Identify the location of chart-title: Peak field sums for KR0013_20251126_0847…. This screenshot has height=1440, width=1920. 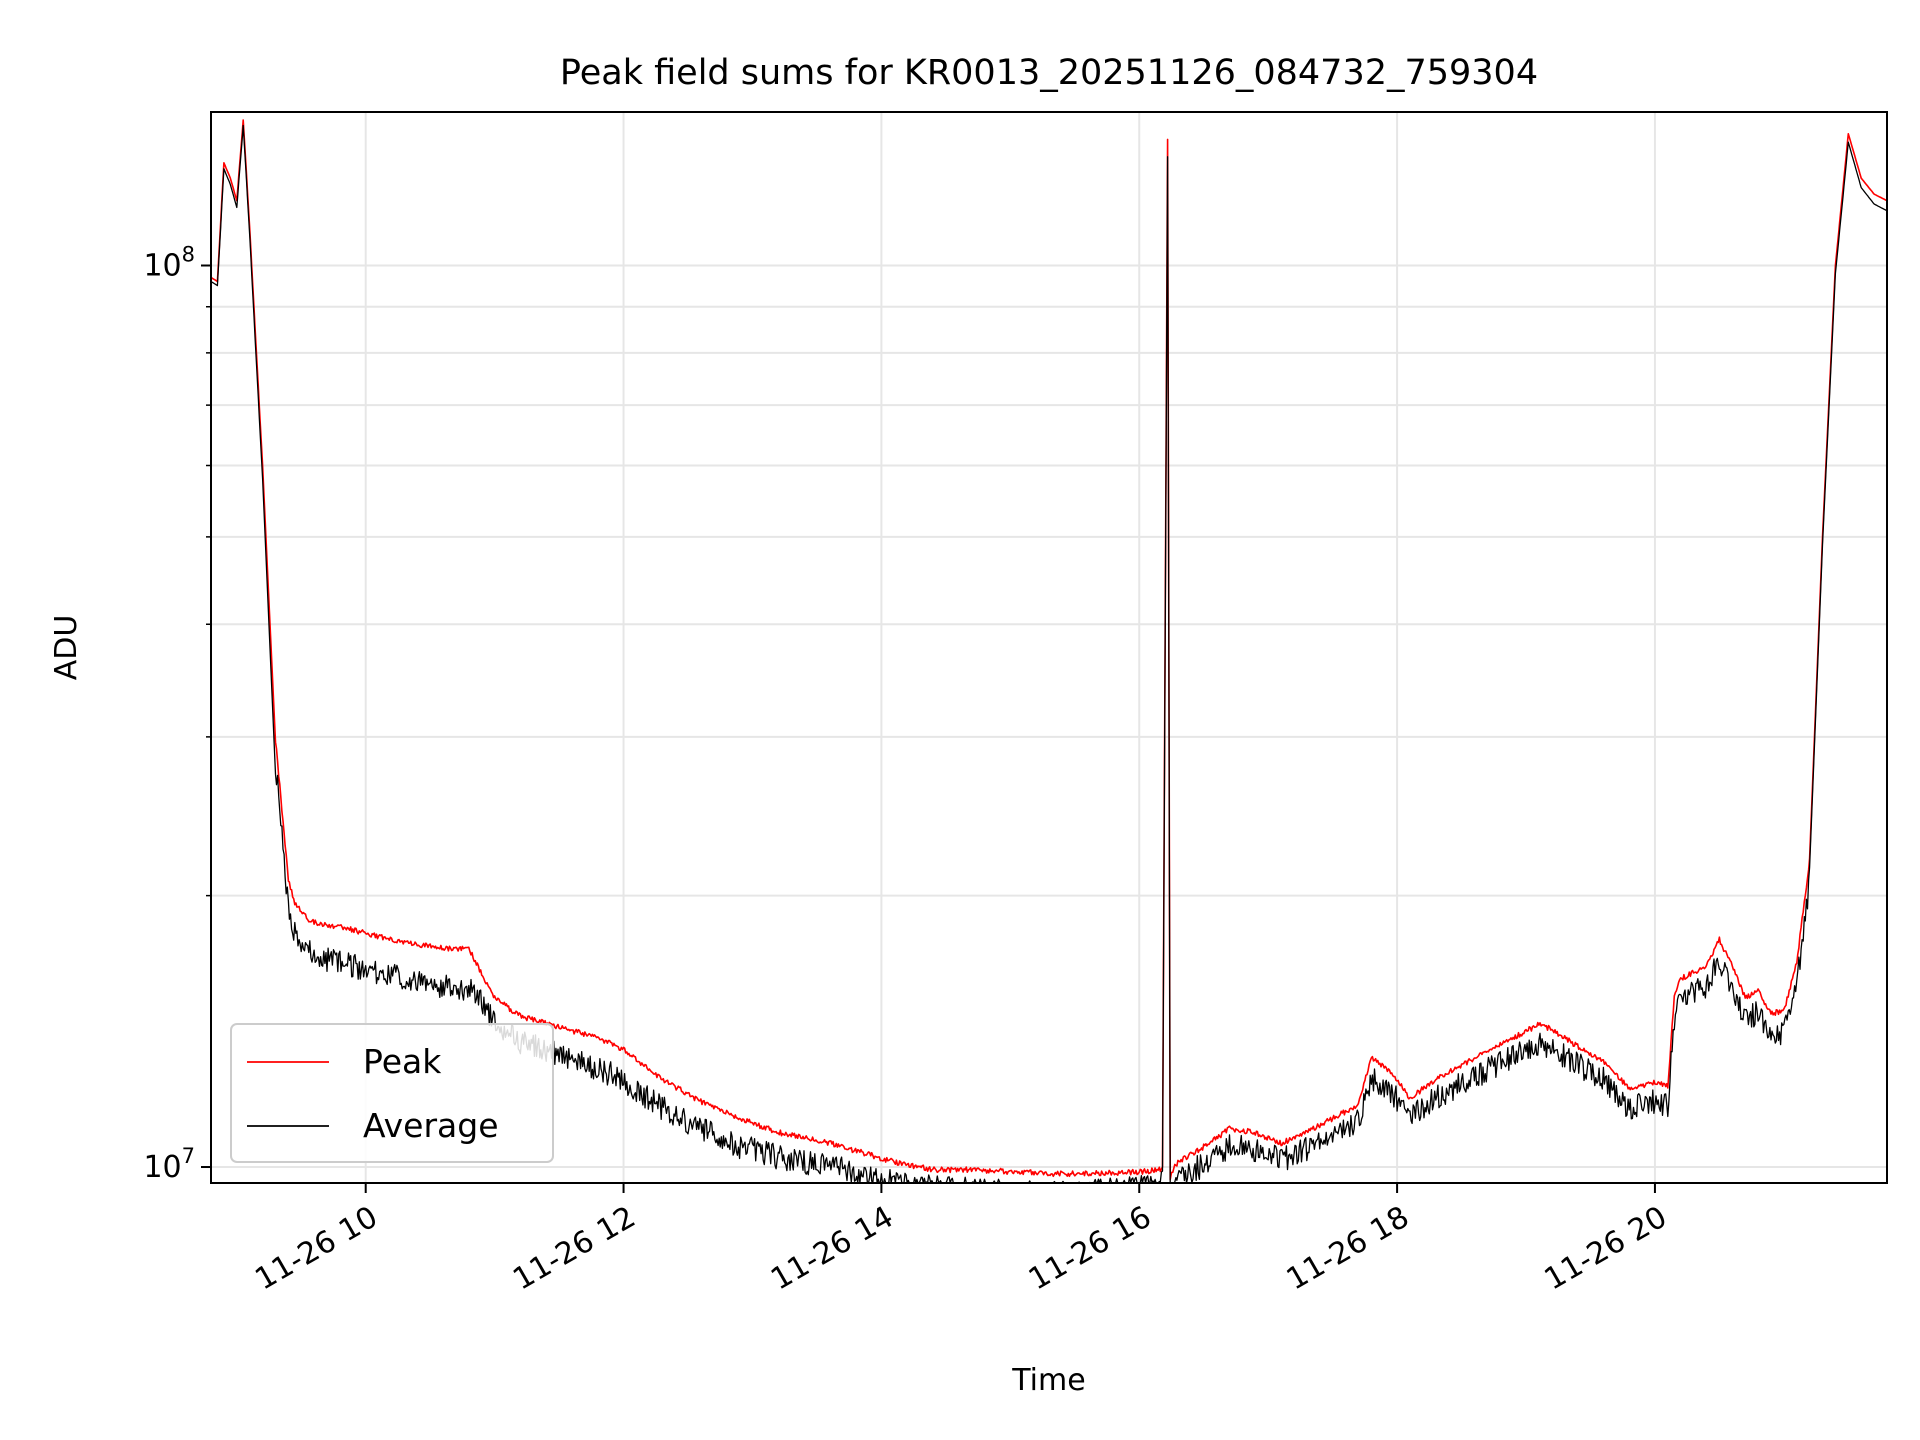
(1049, 73).